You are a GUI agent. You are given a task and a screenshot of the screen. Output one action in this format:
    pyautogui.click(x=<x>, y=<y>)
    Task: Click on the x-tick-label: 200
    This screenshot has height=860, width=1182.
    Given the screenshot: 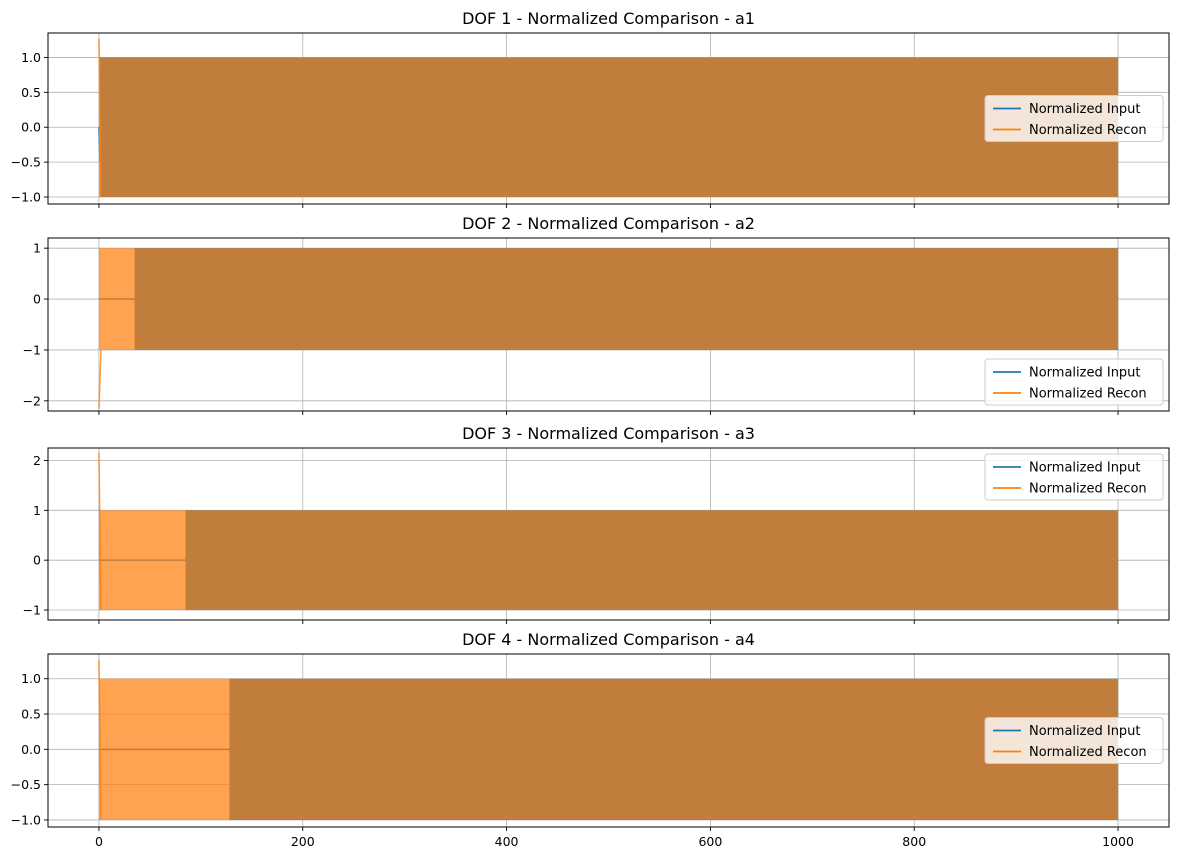 What is the action you would take?
    pyautogui.click(x=303, y=841)
    